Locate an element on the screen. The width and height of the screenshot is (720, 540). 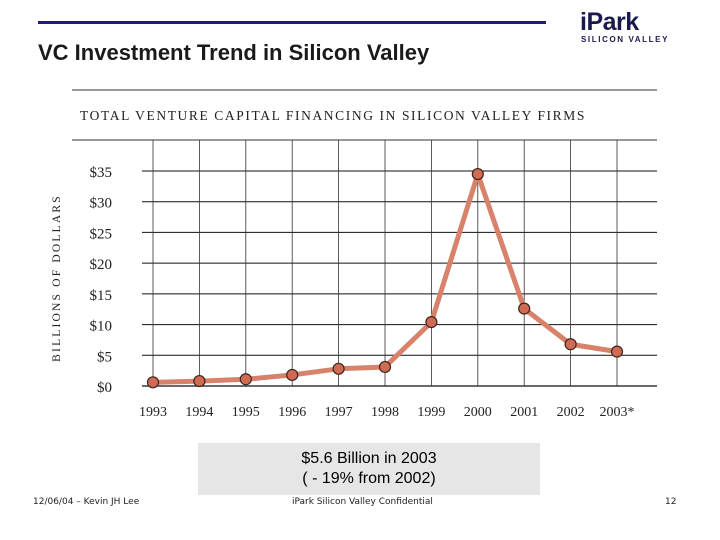
ipark-logo: iPark SILICON VALLEY is located at coordinates (635, 28).